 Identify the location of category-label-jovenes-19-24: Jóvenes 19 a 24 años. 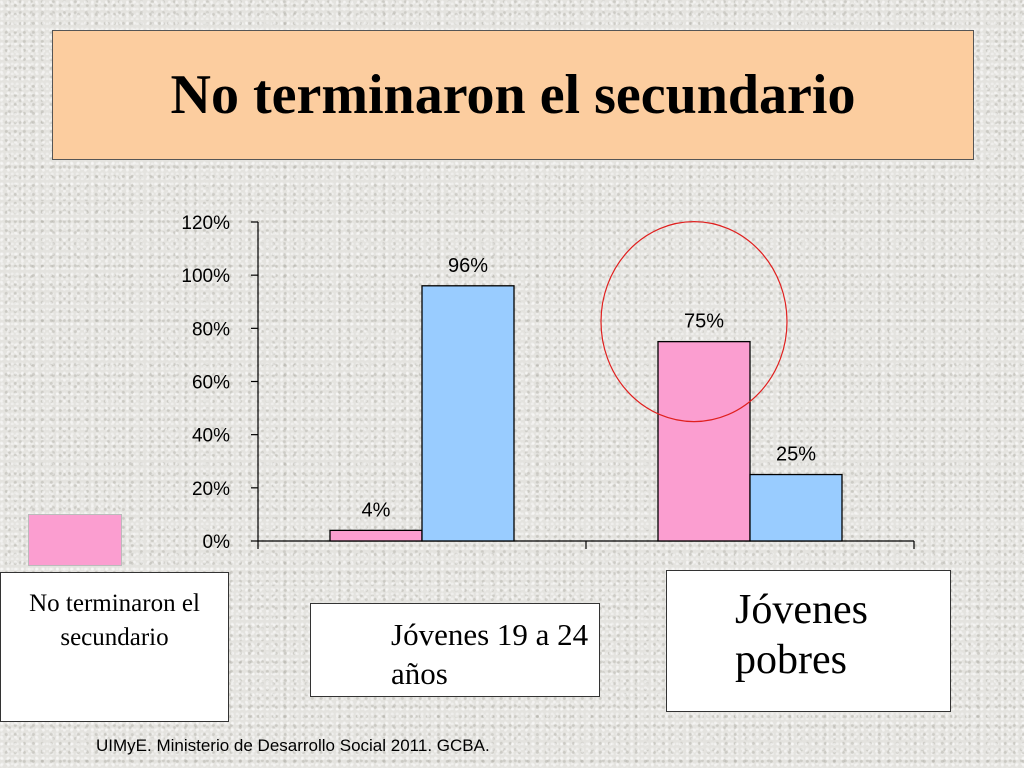
(455, 650).